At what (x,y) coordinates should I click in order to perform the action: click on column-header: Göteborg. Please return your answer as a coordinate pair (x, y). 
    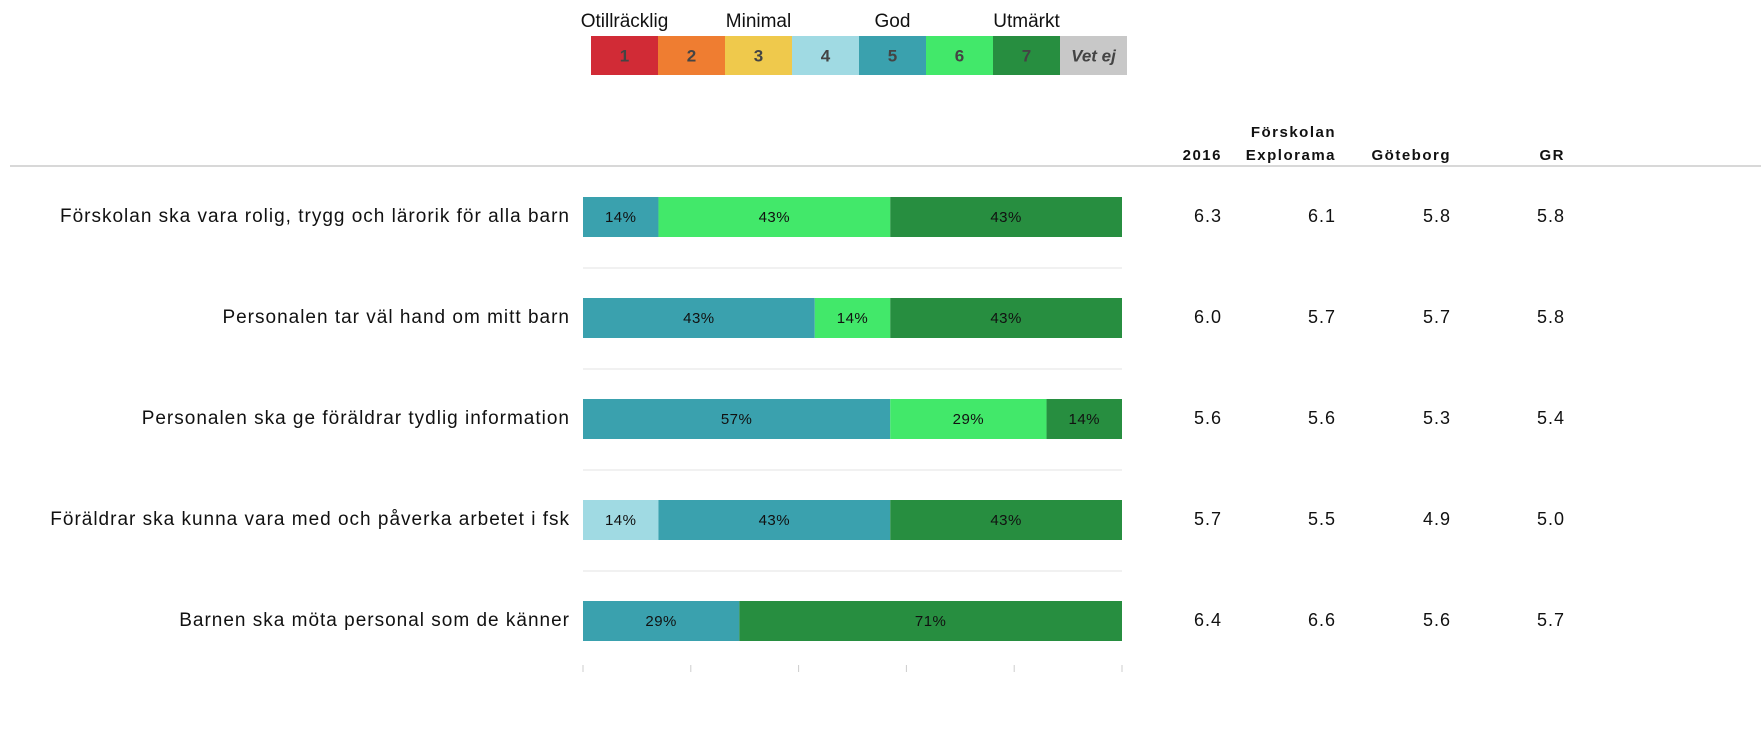
    Looking at the image, I should click on (1412, 155).